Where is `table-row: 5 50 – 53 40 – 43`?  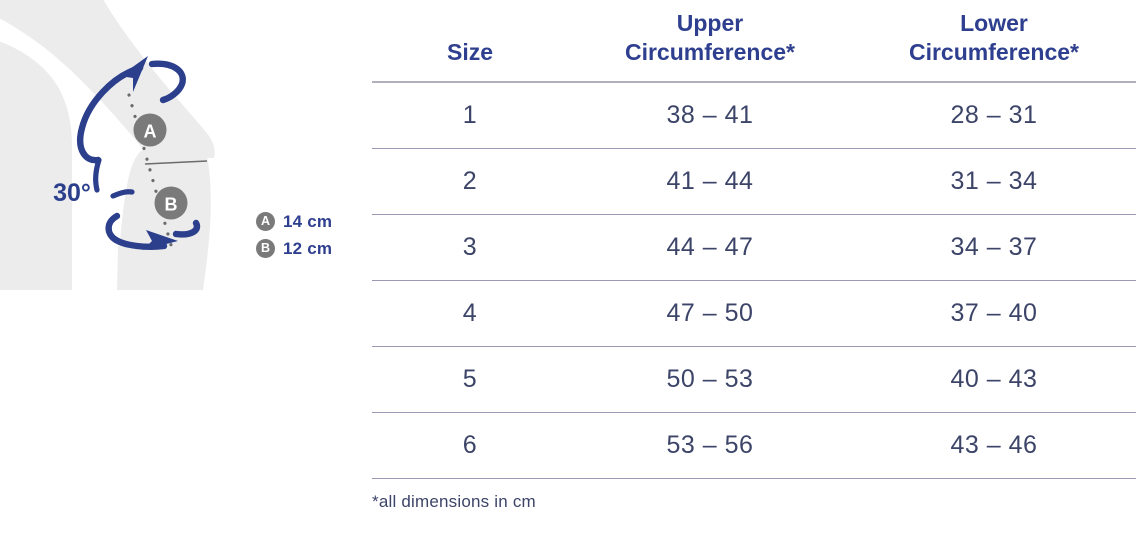 table-row: 5 50 – 53 40 – 43 is located at coordinates (754, 379).